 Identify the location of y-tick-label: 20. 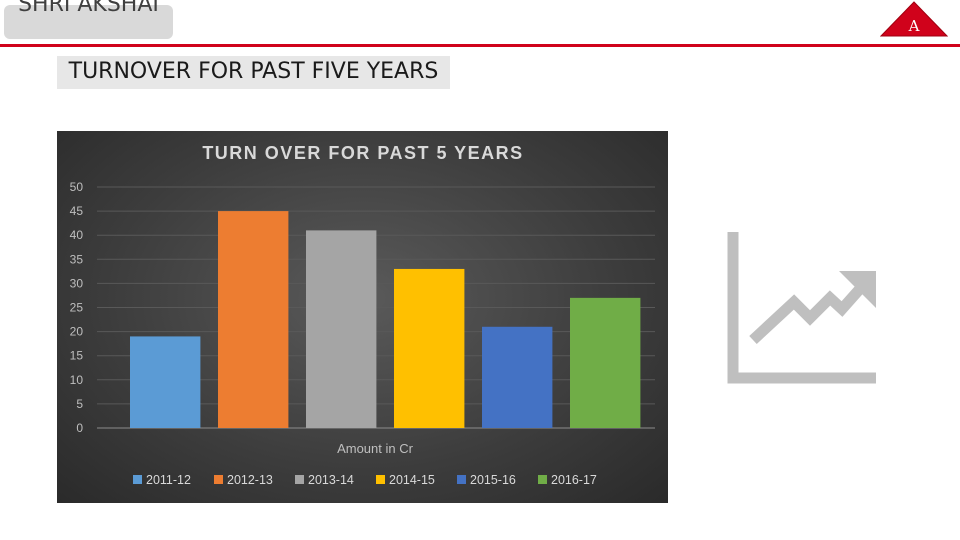
(77, 332).